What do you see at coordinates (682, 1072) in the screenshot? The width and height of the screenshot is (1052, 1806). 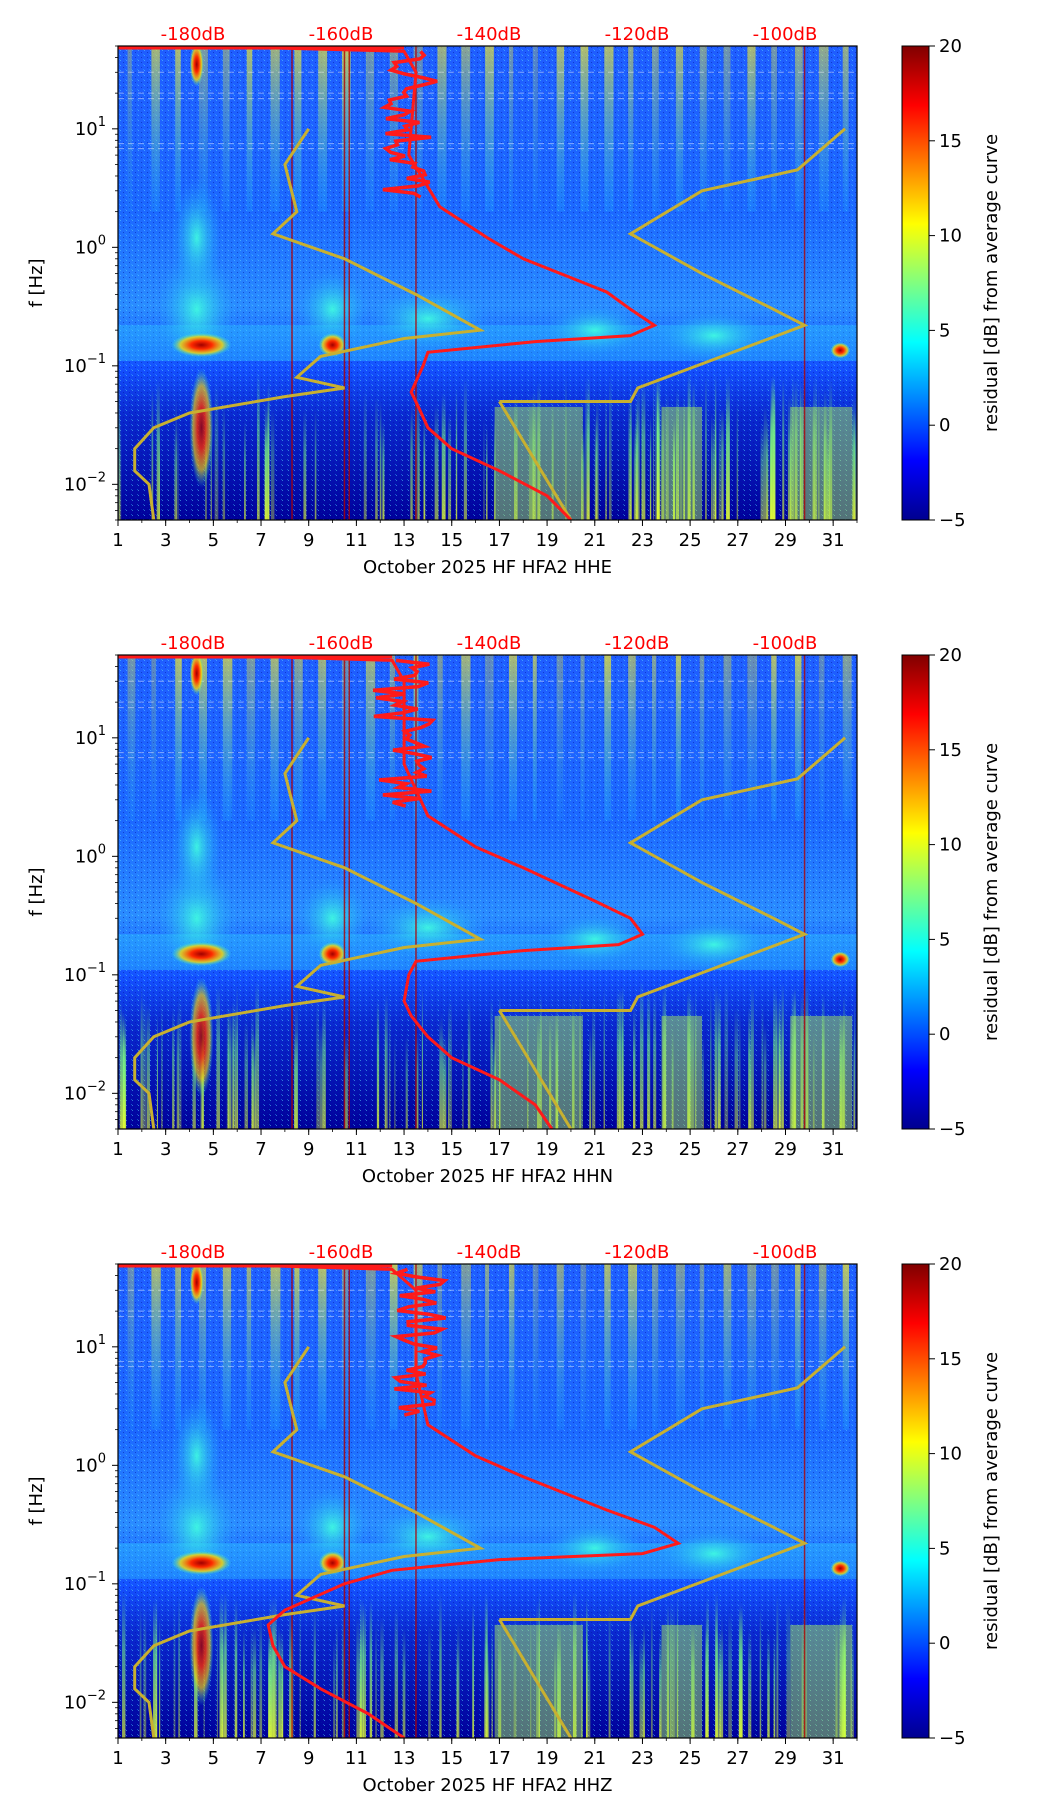 I see `storm-block` at bounding box center [682, 1072].